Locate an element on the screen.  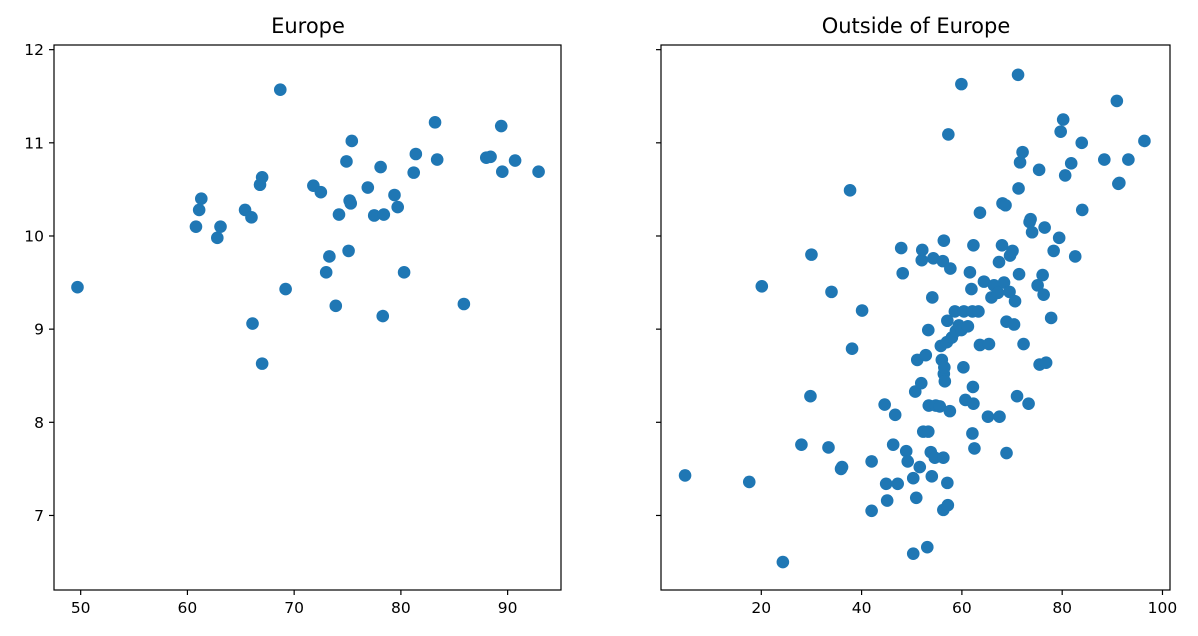
europe-title: Europe is located at coordinates (308, 26).